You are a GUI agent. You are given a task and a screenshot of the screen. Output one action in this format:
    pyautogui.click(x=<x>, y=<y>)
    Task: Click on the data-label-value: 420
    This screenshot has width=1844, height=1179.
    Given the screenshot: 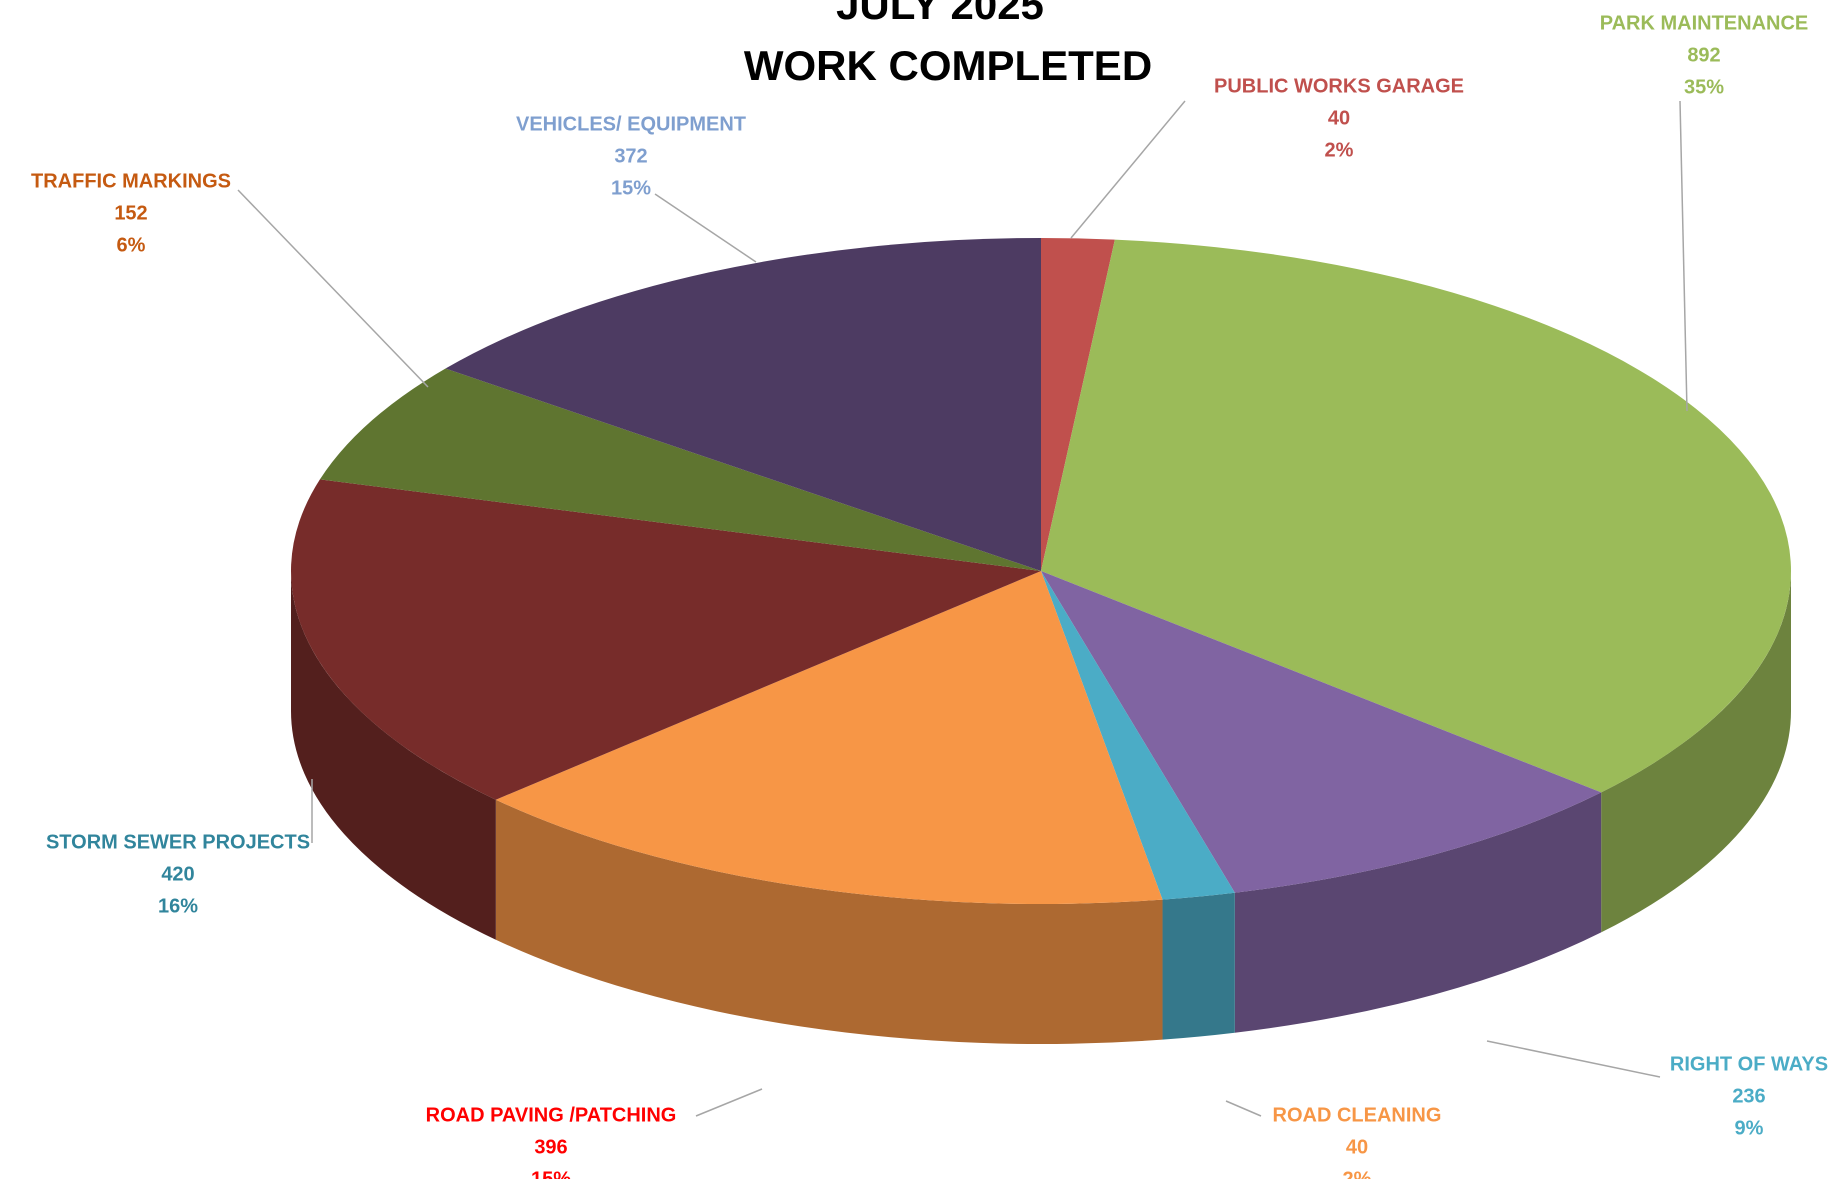 What is the action you would take?
    pyautogui.click(x=177, y=874)
    